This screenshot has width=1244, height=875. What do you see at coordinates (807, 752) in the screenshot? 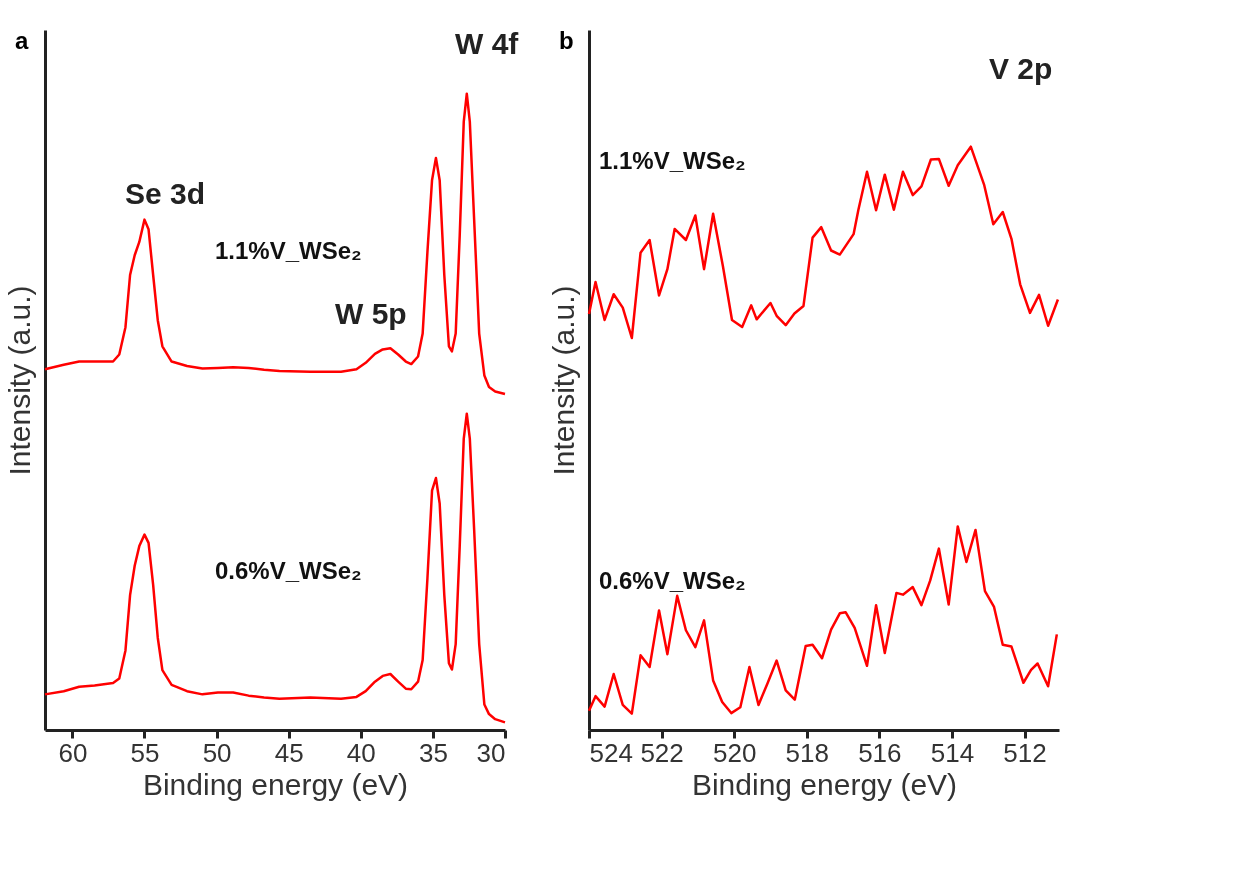
I see `x-tick-label: 518` at bounding box center [807, 752].